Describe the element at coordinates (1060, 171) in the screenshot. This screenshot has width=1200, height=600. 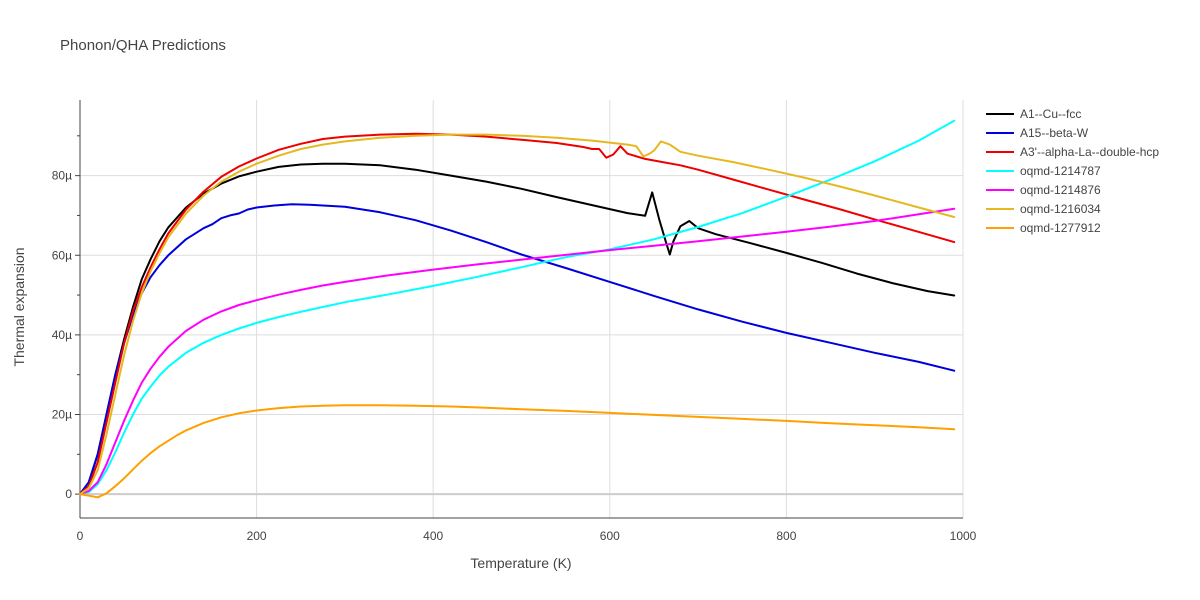
I see `legend-label: oqmd-1214787` at that location.